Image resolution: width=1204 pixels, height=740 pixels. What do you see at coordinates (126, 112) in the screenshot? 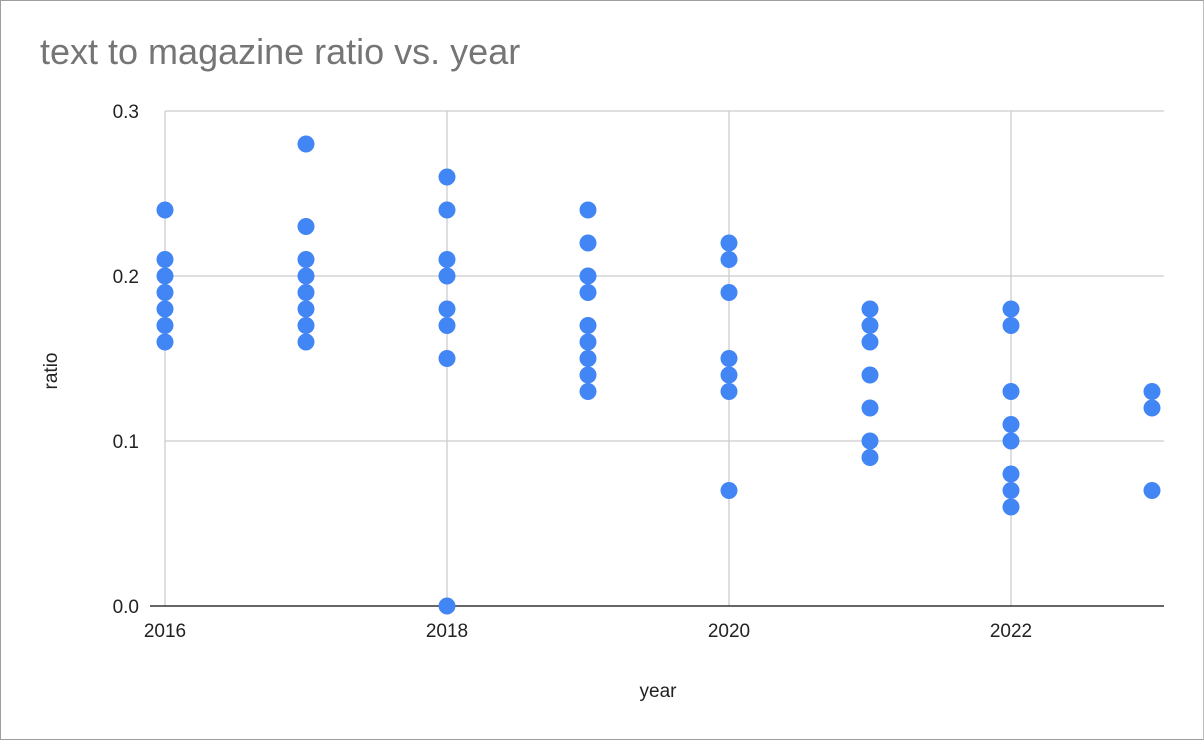
I see `y-tick-label: 0.3` at bounding box center [126, 112].